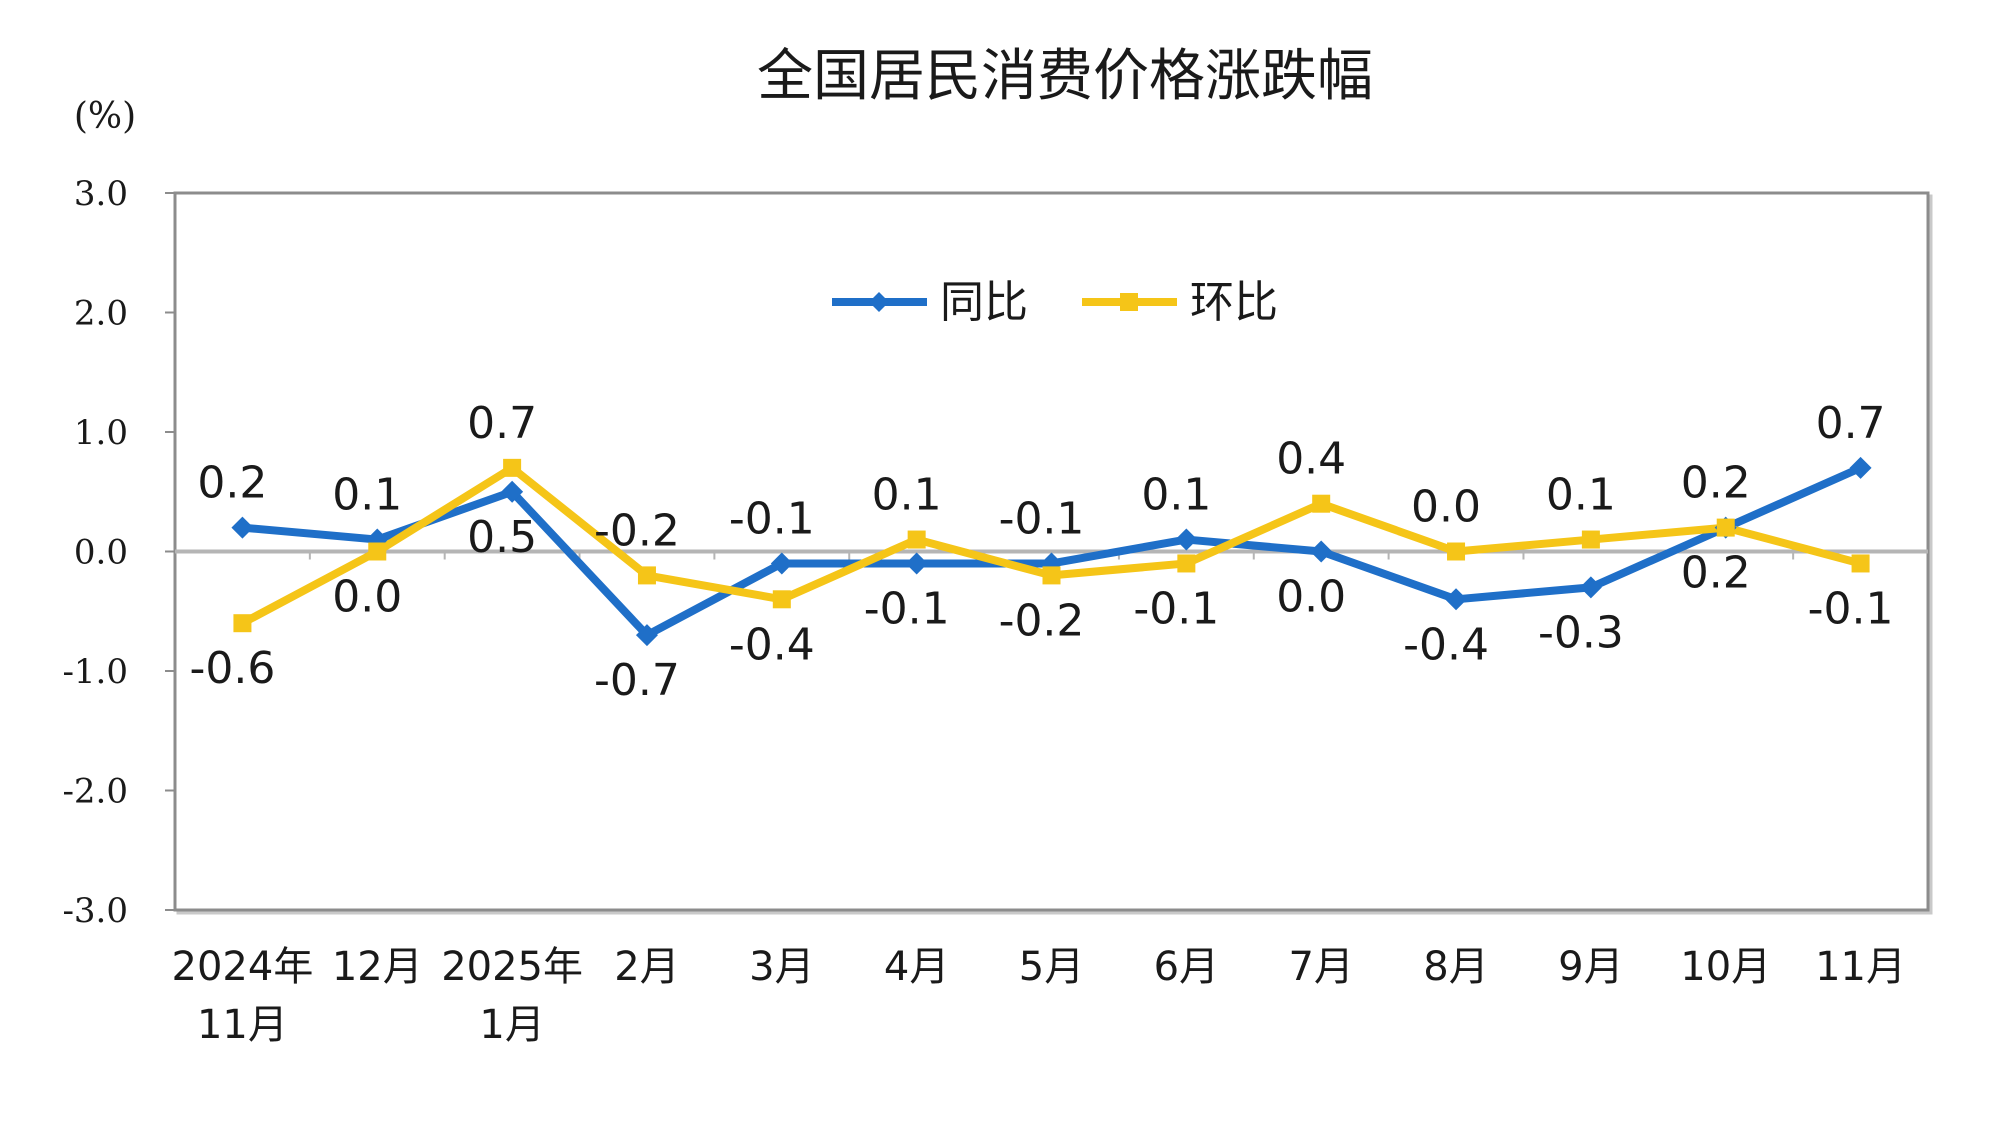 The height and width of the screenshot is (1147, 2000). I want to click on x-tick-label: 8月, so click(1455, 967).